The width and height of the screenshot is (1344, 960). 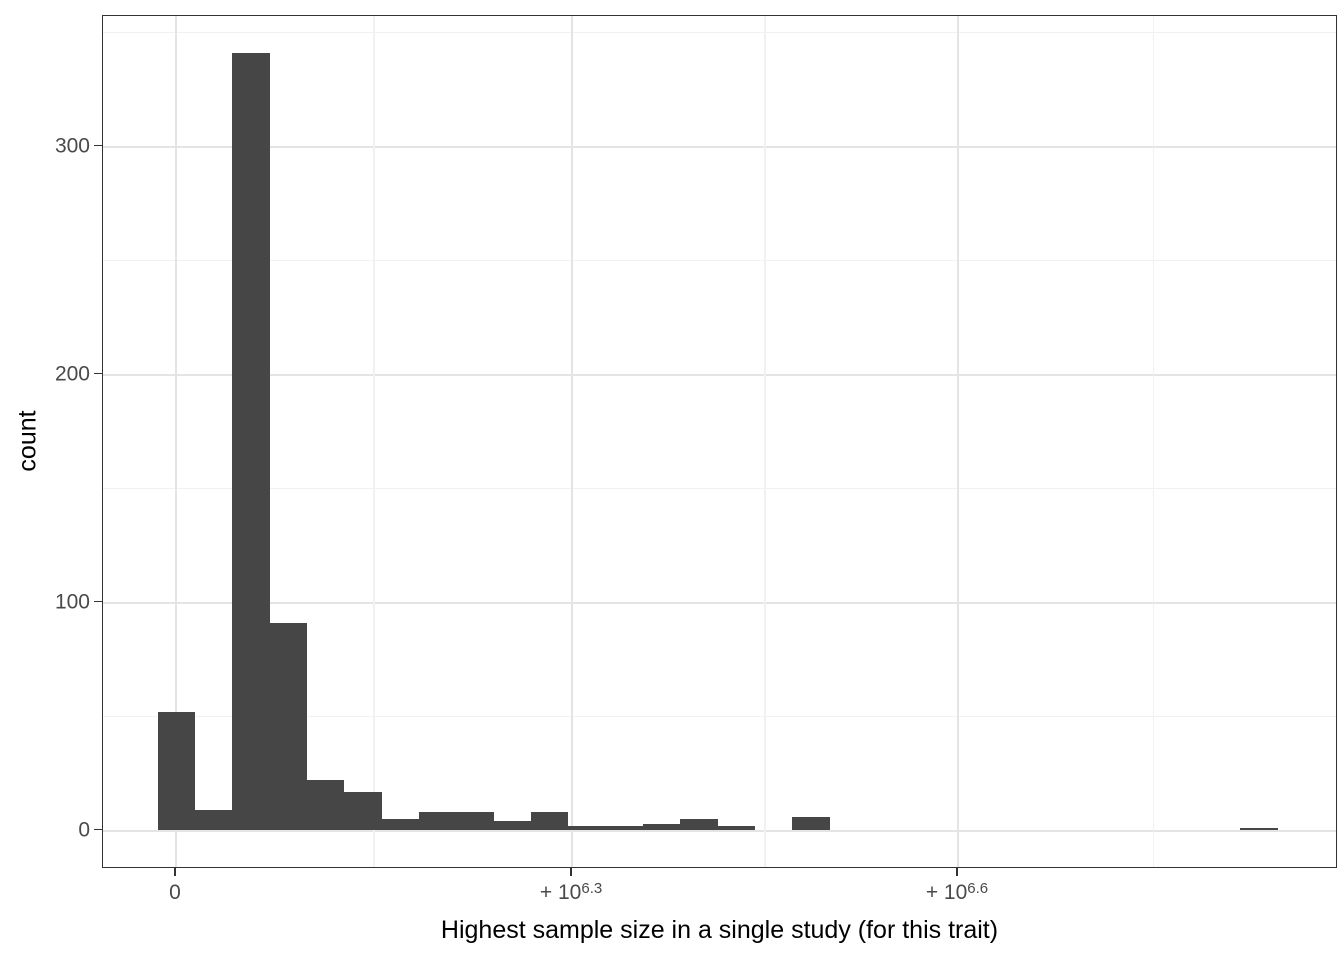 I want to click on x-tick-label: + 106.6, so click(x=957, y=892).